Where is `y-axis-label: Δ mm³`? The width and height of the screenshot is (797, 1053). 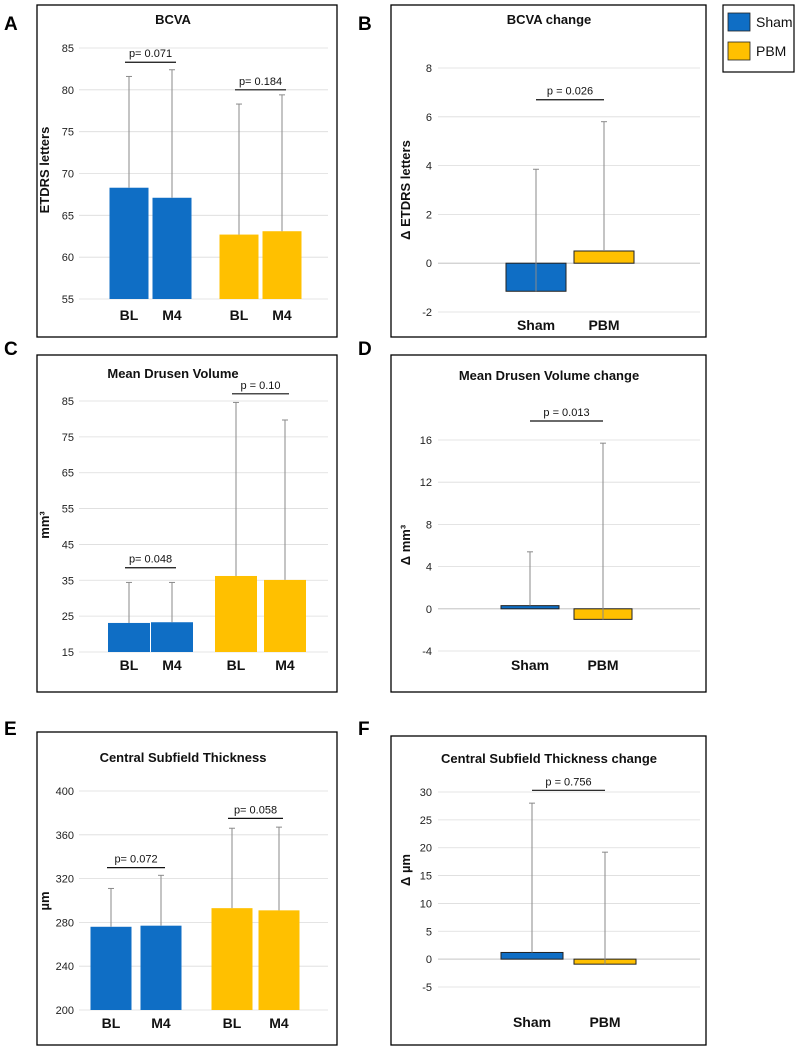 y-axis-label: Δ mm³ is located at coordinates (405, 544).